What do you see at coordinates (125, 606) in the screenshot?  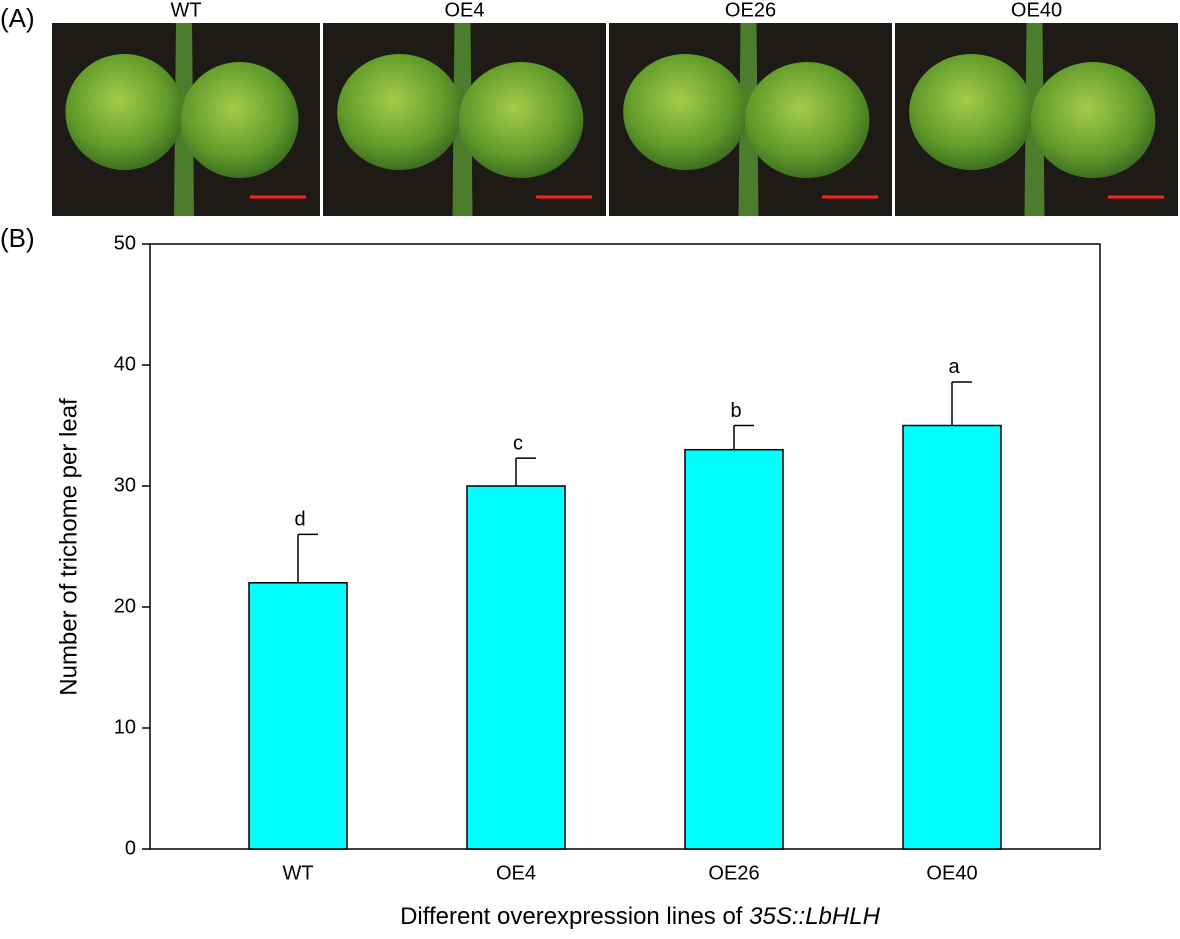 I see `y-tick-label: 20` at bounding box center [125, 606].